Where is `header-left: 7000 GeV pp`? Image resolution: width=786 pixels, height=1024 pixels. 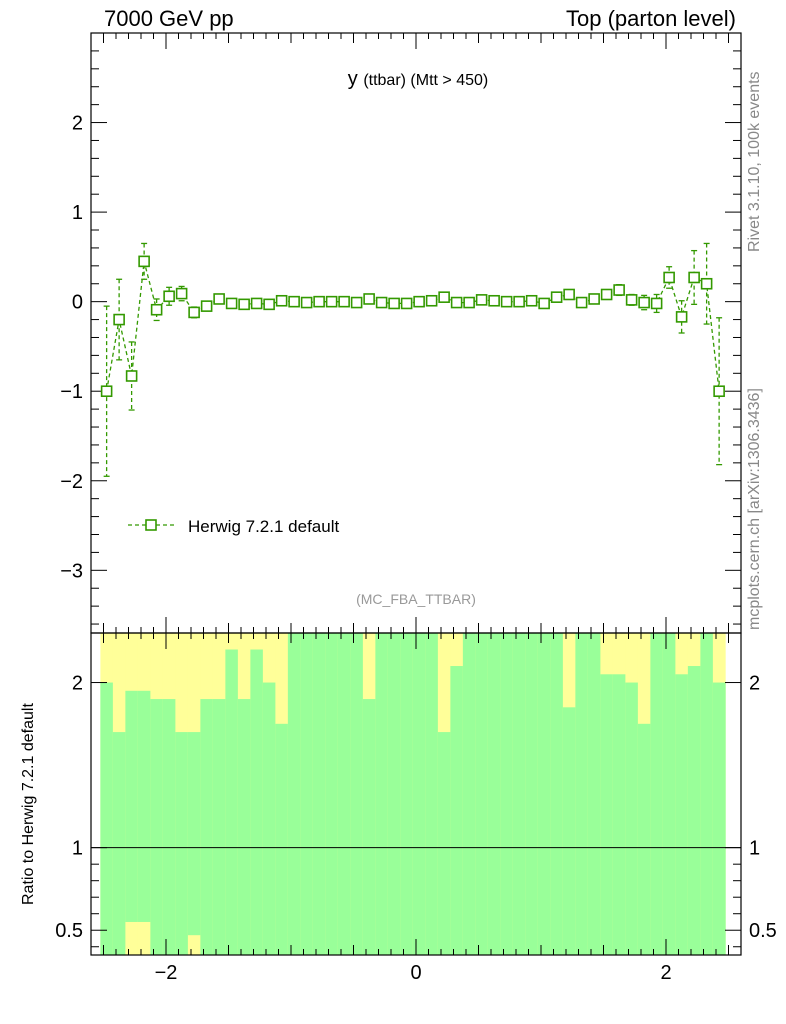
header-left: 7000 GeV pp is located at coordinates (169, 18).